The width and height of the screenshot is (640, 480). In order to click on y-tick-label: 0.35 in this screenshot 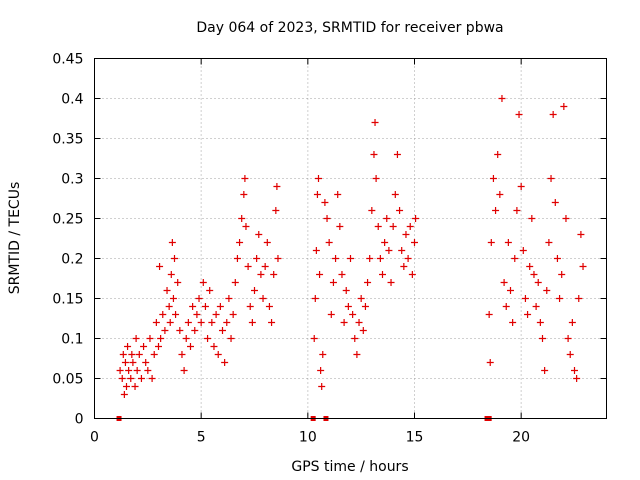, I will do `click(67, 140)`.